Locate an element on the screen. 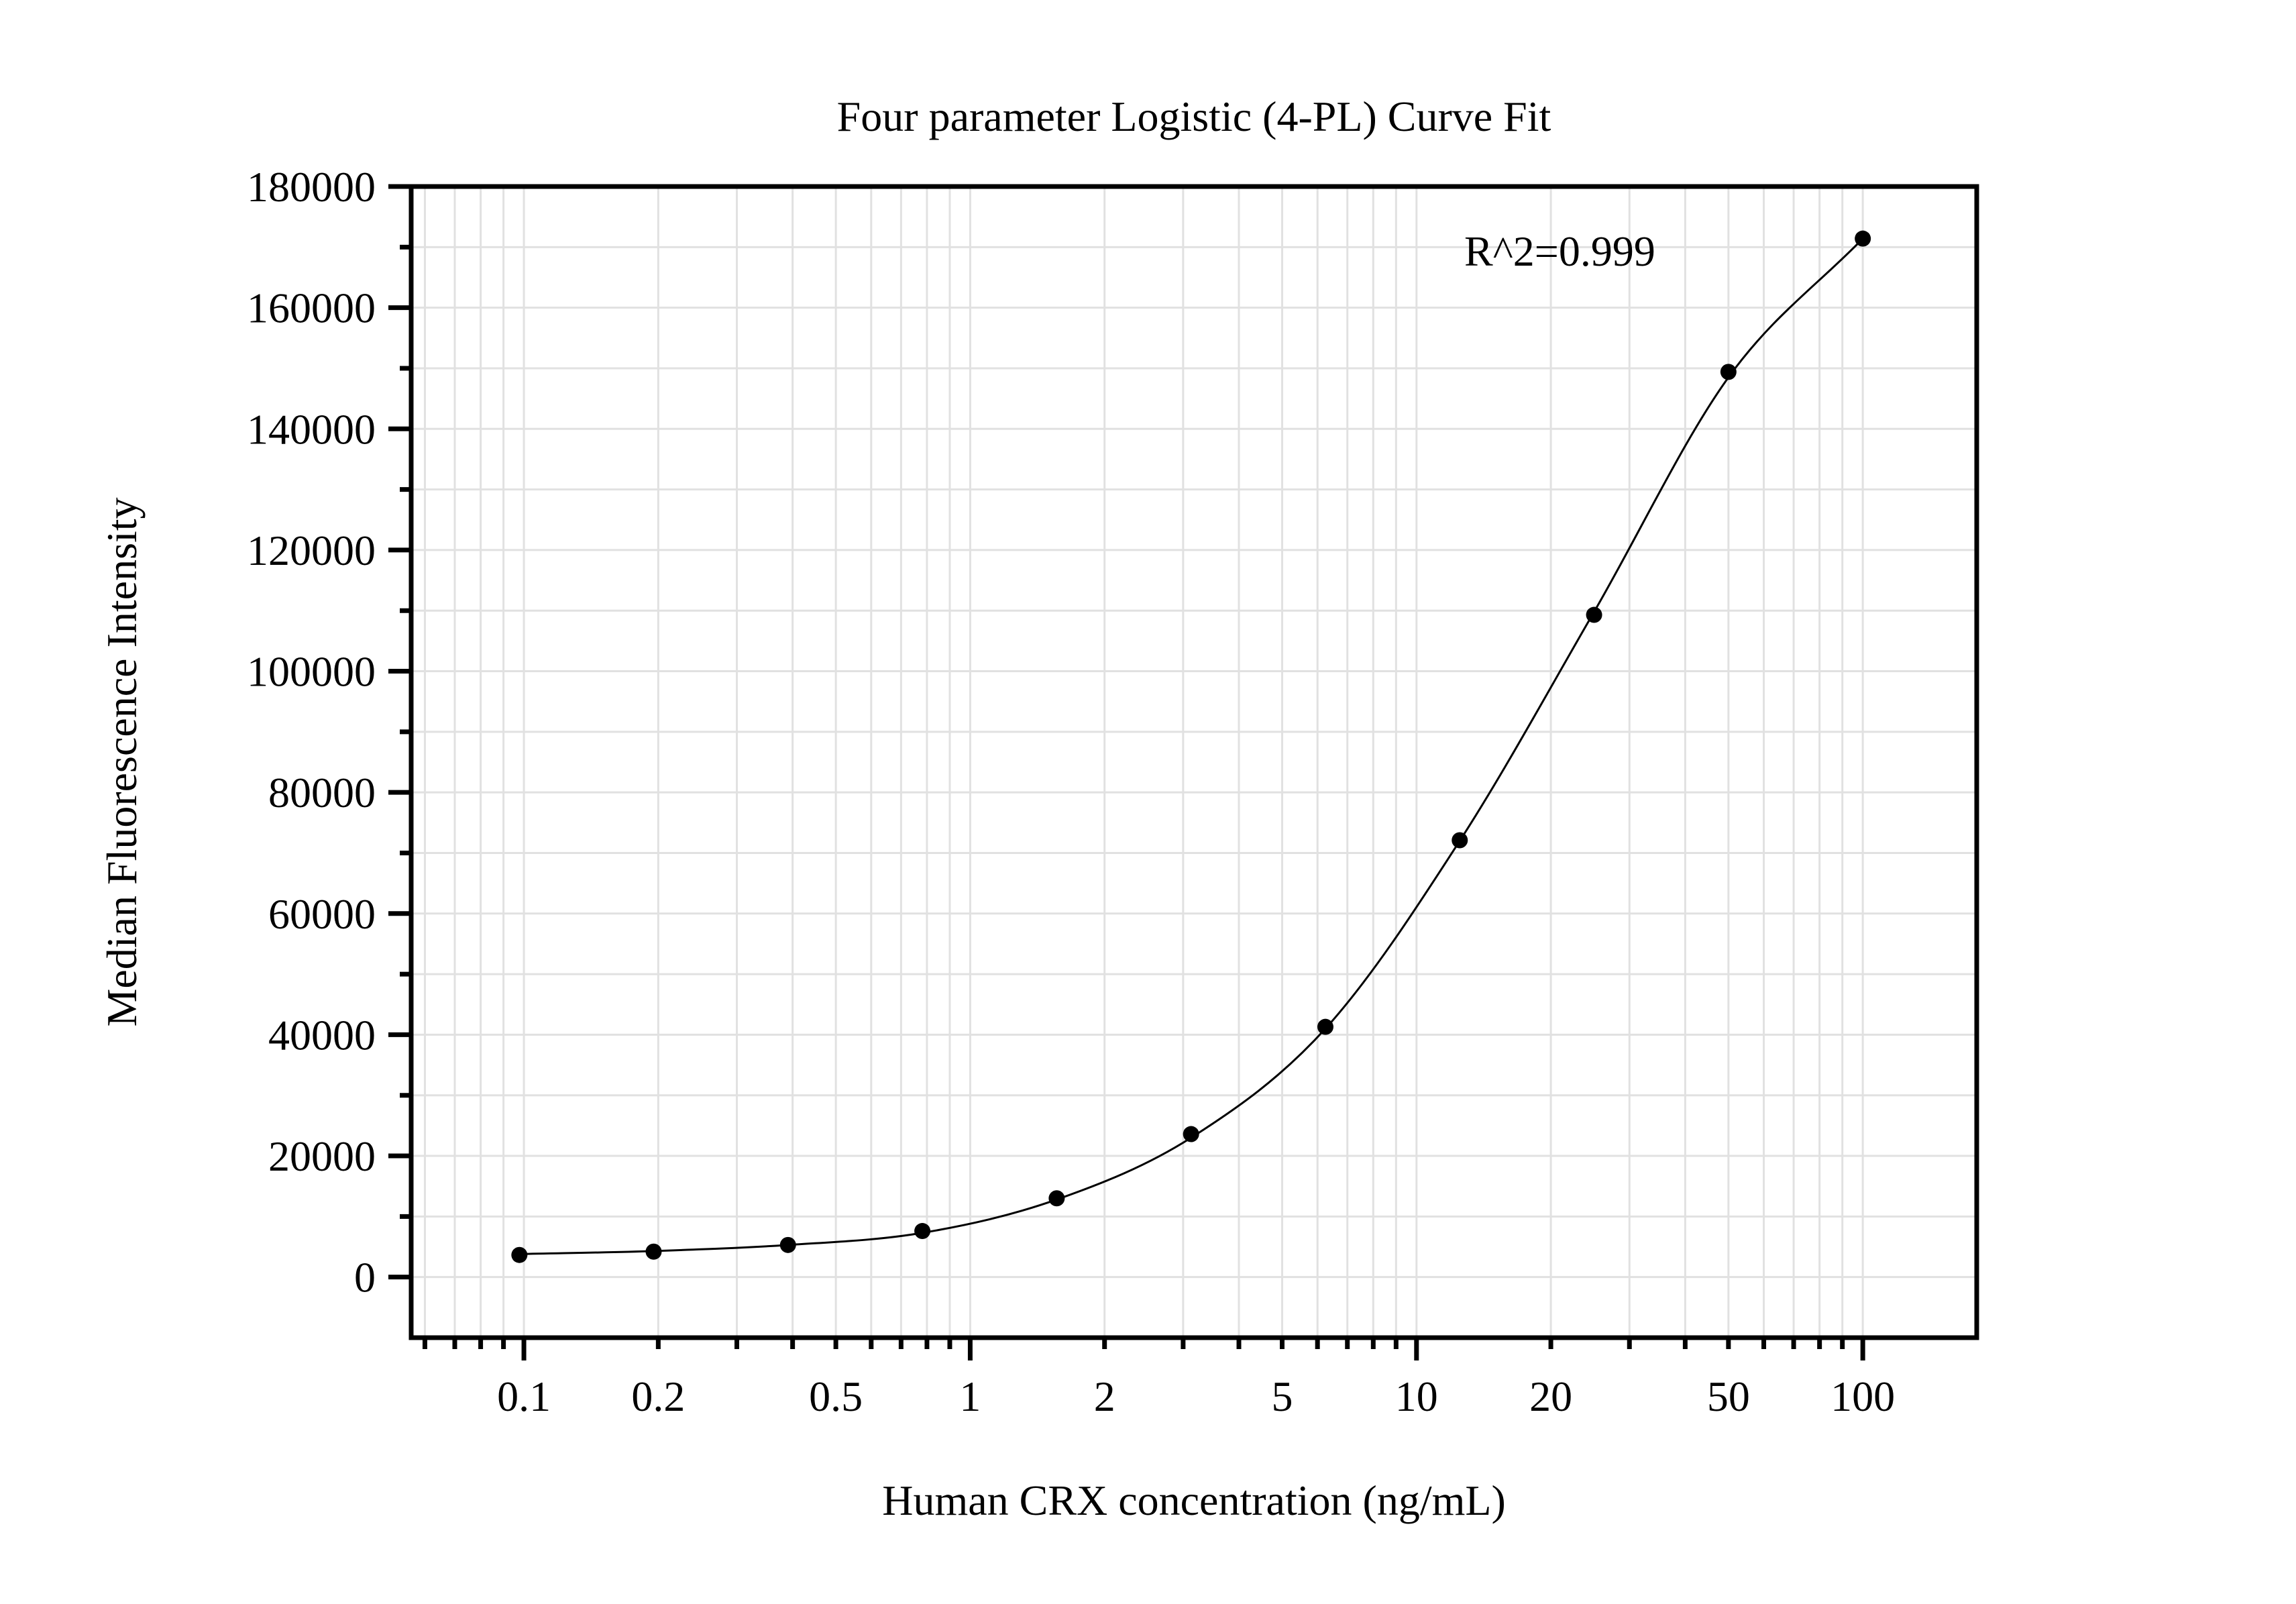 This screenshot has height=1604, width=2296. y-tick-label: 20000 is located at coordinates (322, 1156).